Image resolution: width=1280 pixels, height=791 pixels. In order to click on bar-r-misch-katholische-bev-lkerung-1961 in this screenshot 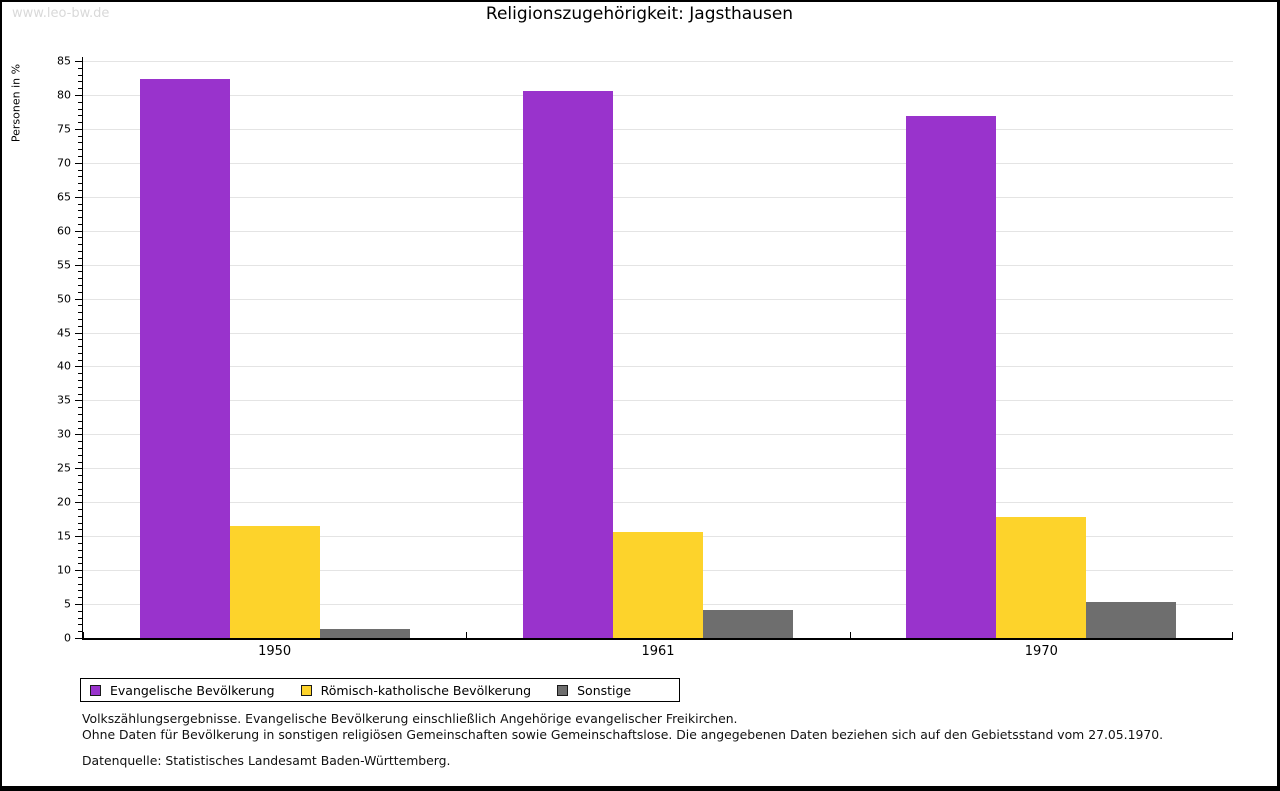, I will do `click(658, 585)`.